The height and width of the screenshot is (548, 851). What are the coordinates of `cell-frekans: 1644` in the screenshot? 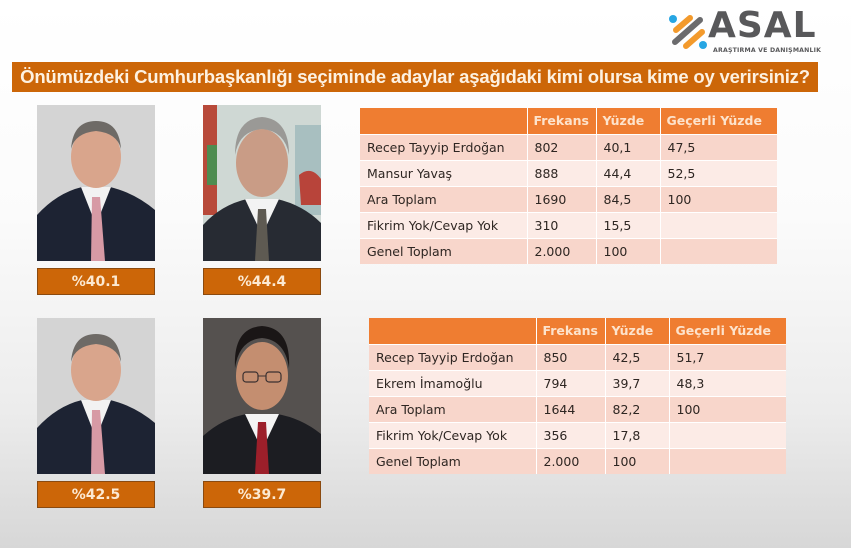 It's located at (571, 408).